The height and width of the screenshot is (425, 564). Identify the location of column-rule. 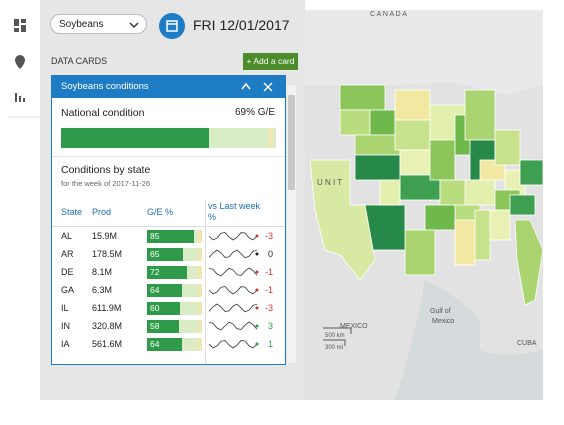
(205, 282).